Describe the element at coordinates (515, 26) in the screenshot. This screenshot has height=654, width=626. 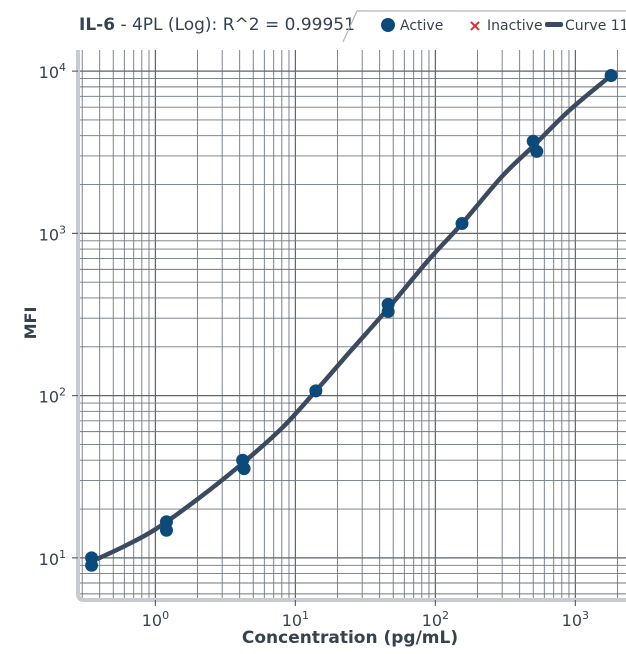
I see `legend-label: Inactive` at that location.